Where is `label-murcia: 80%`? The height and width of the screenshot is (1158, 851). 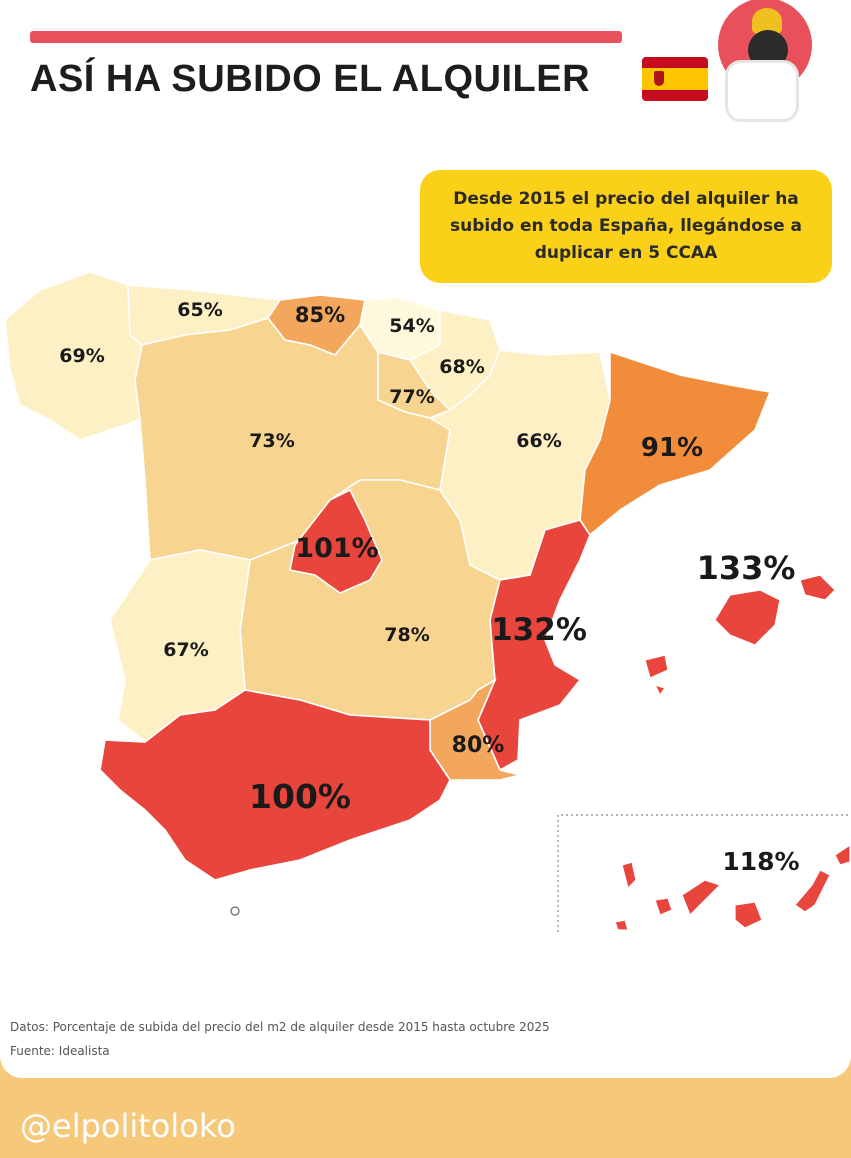 label-murcia: 80% is located at coordinates (478, 745).